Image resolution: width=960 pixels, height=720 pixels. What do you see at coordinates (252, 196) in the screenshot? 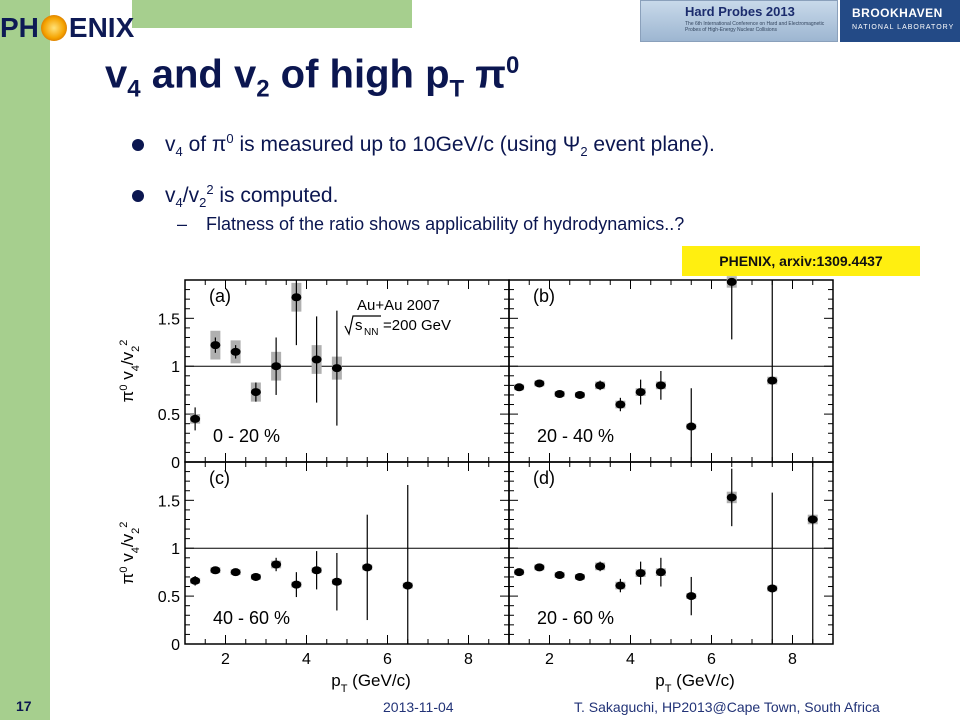
I see `bullet-2-text: v4/v22 is computed.` at bounding box center [252, 196].